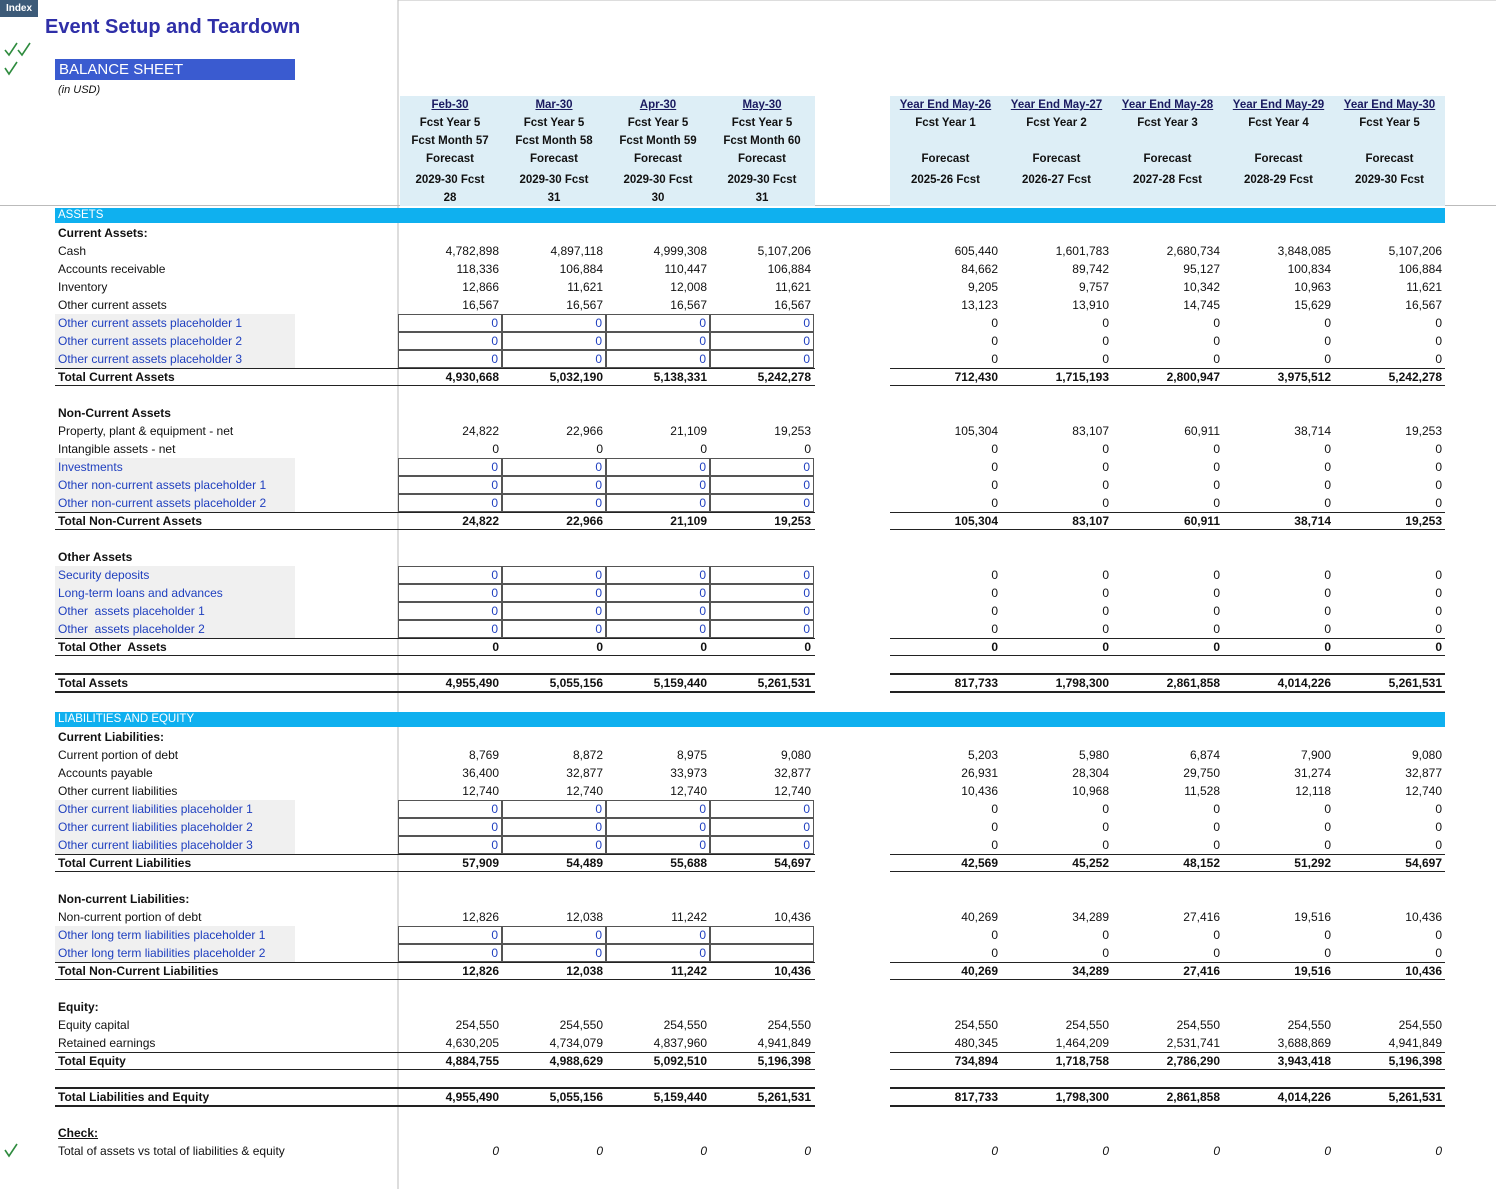  I want to click on total-value: 48,152, so click(1201, 863).